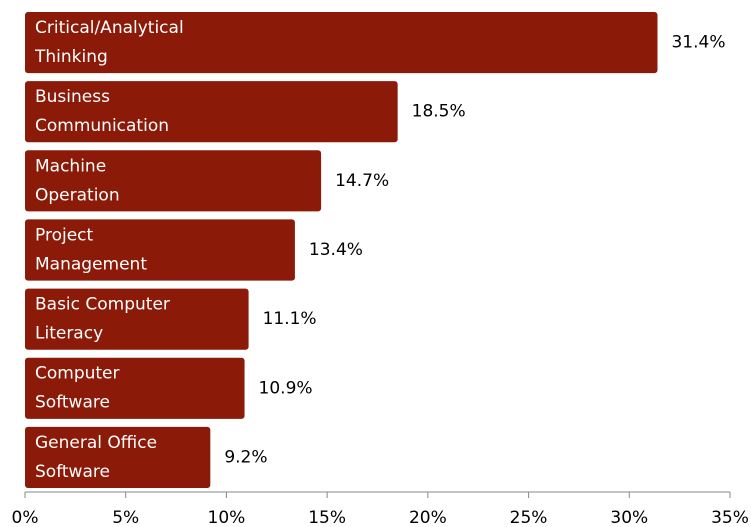 This screenshot has width=751, height=527. Describe the element at coordinates (529, 517) in the screenshot. I see `x-tick-label: 25%` at that location.